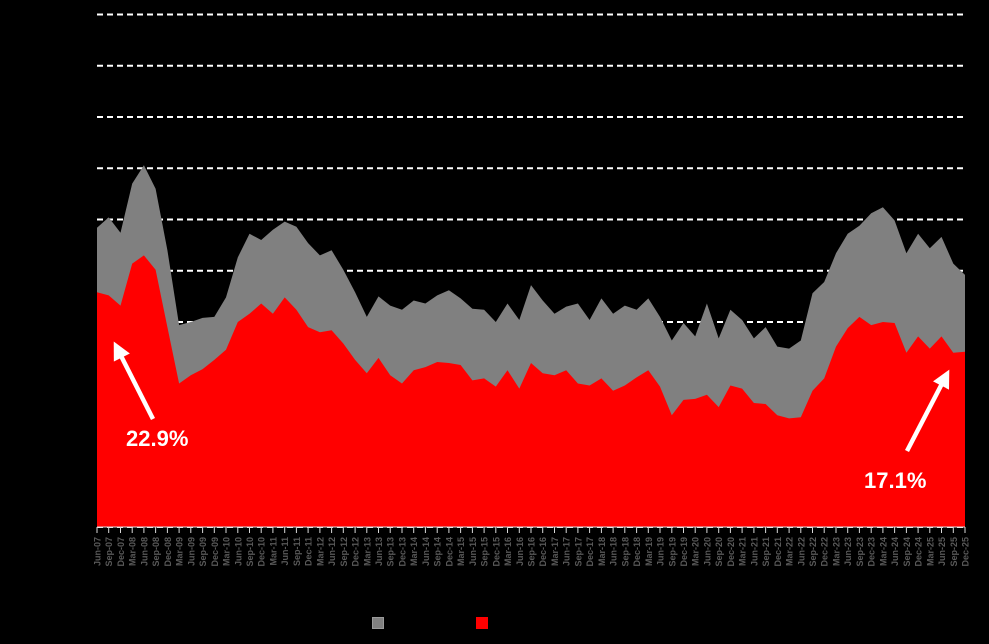  What do you see at coordinates (273, 551) in the screenshot?
I see `x-tick-label: Mar-11` at bounding box center [273, 551].